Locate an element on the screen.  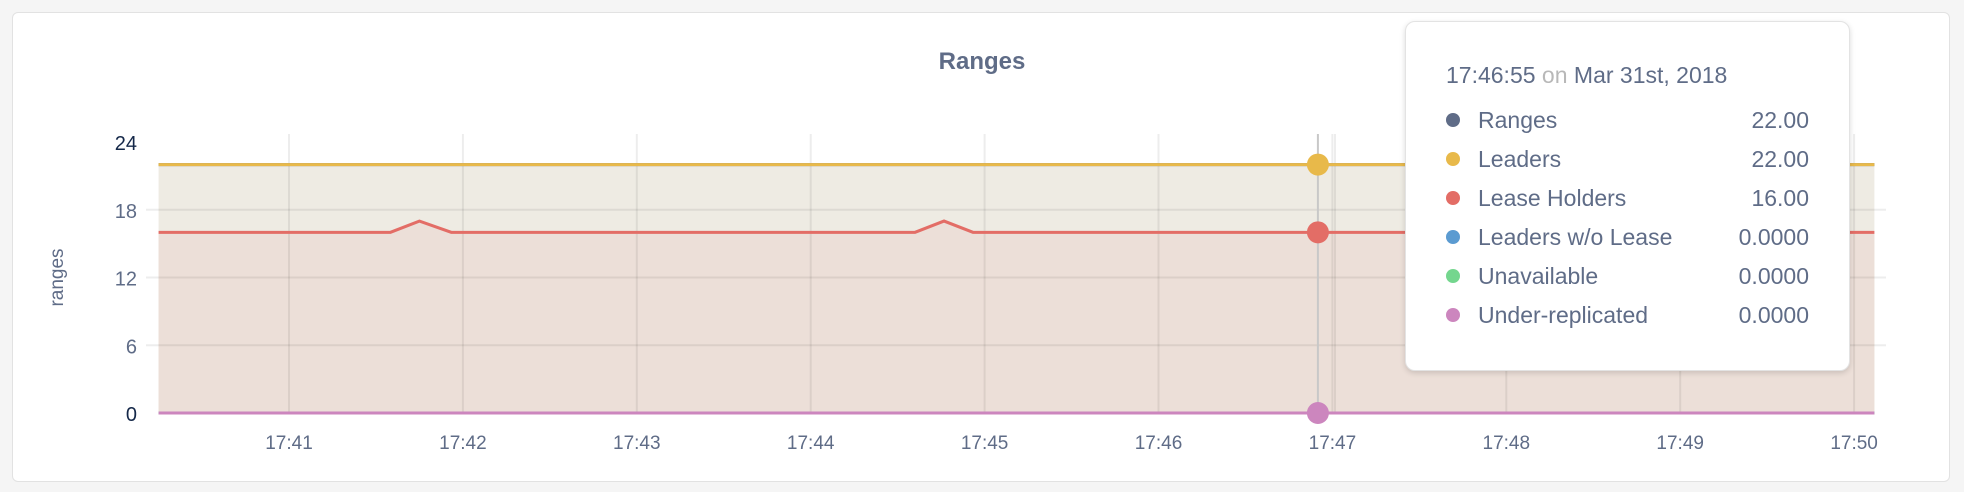
tooltip-label: Ranges is located at coordinates (1518, 119).